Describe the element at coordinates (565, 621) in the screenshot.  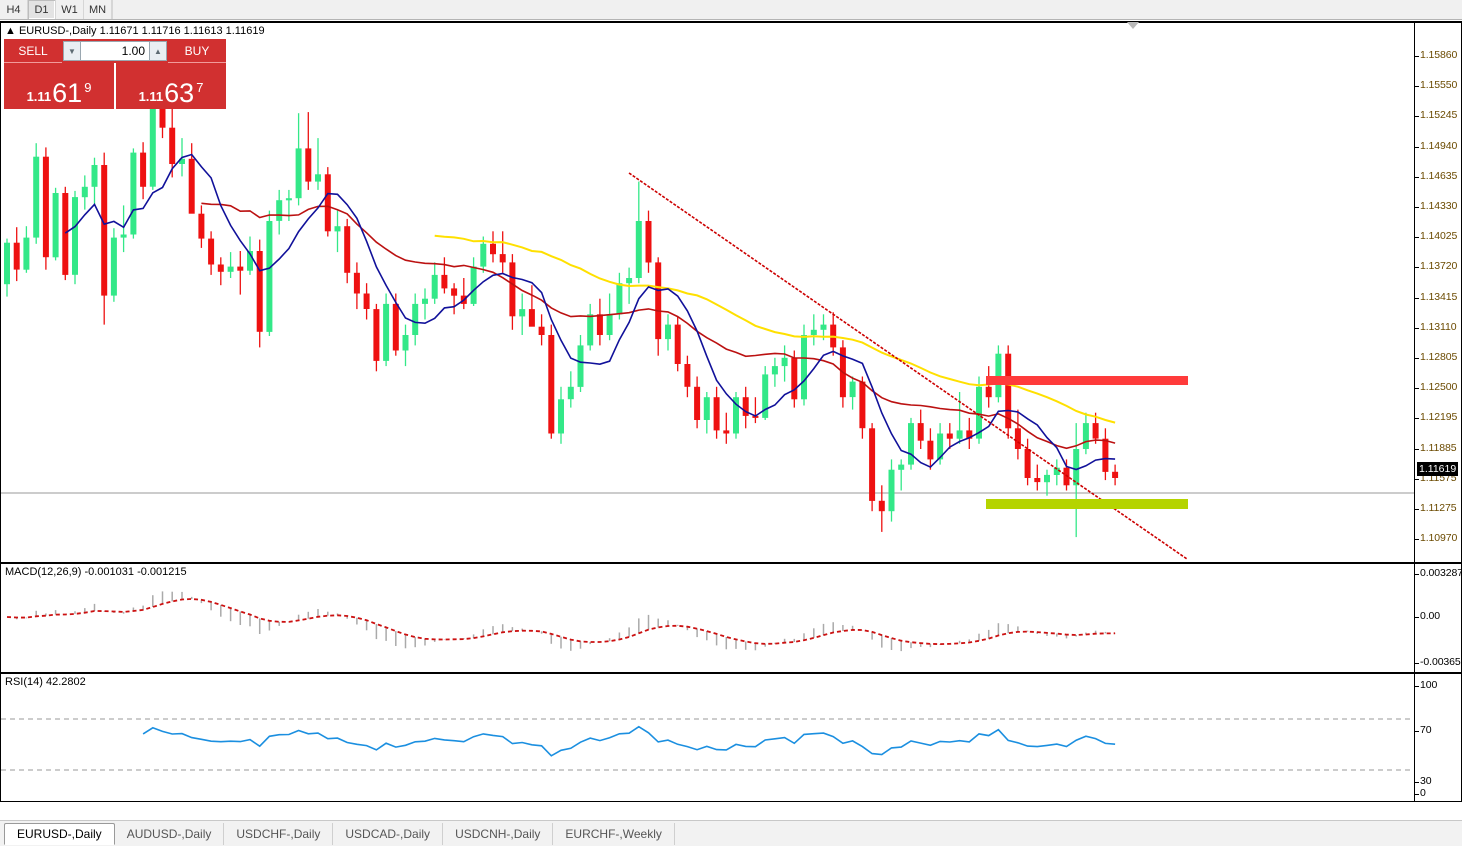
I see `macd-histogram` at that location.